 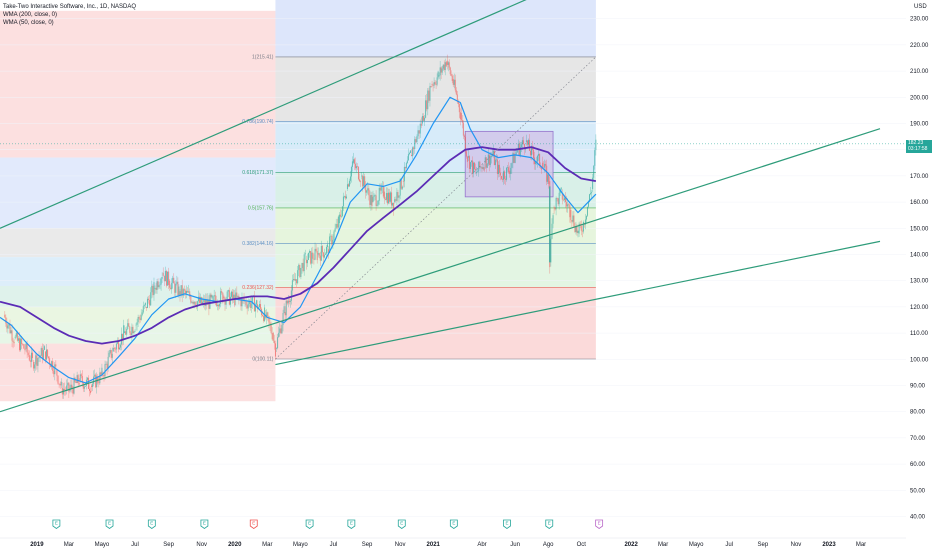 What do you see at coordinates (28, 23) in the screenshot?
I see `legend-wma-50: WMA (50, close, 0)` at bounding box center [28, 23].